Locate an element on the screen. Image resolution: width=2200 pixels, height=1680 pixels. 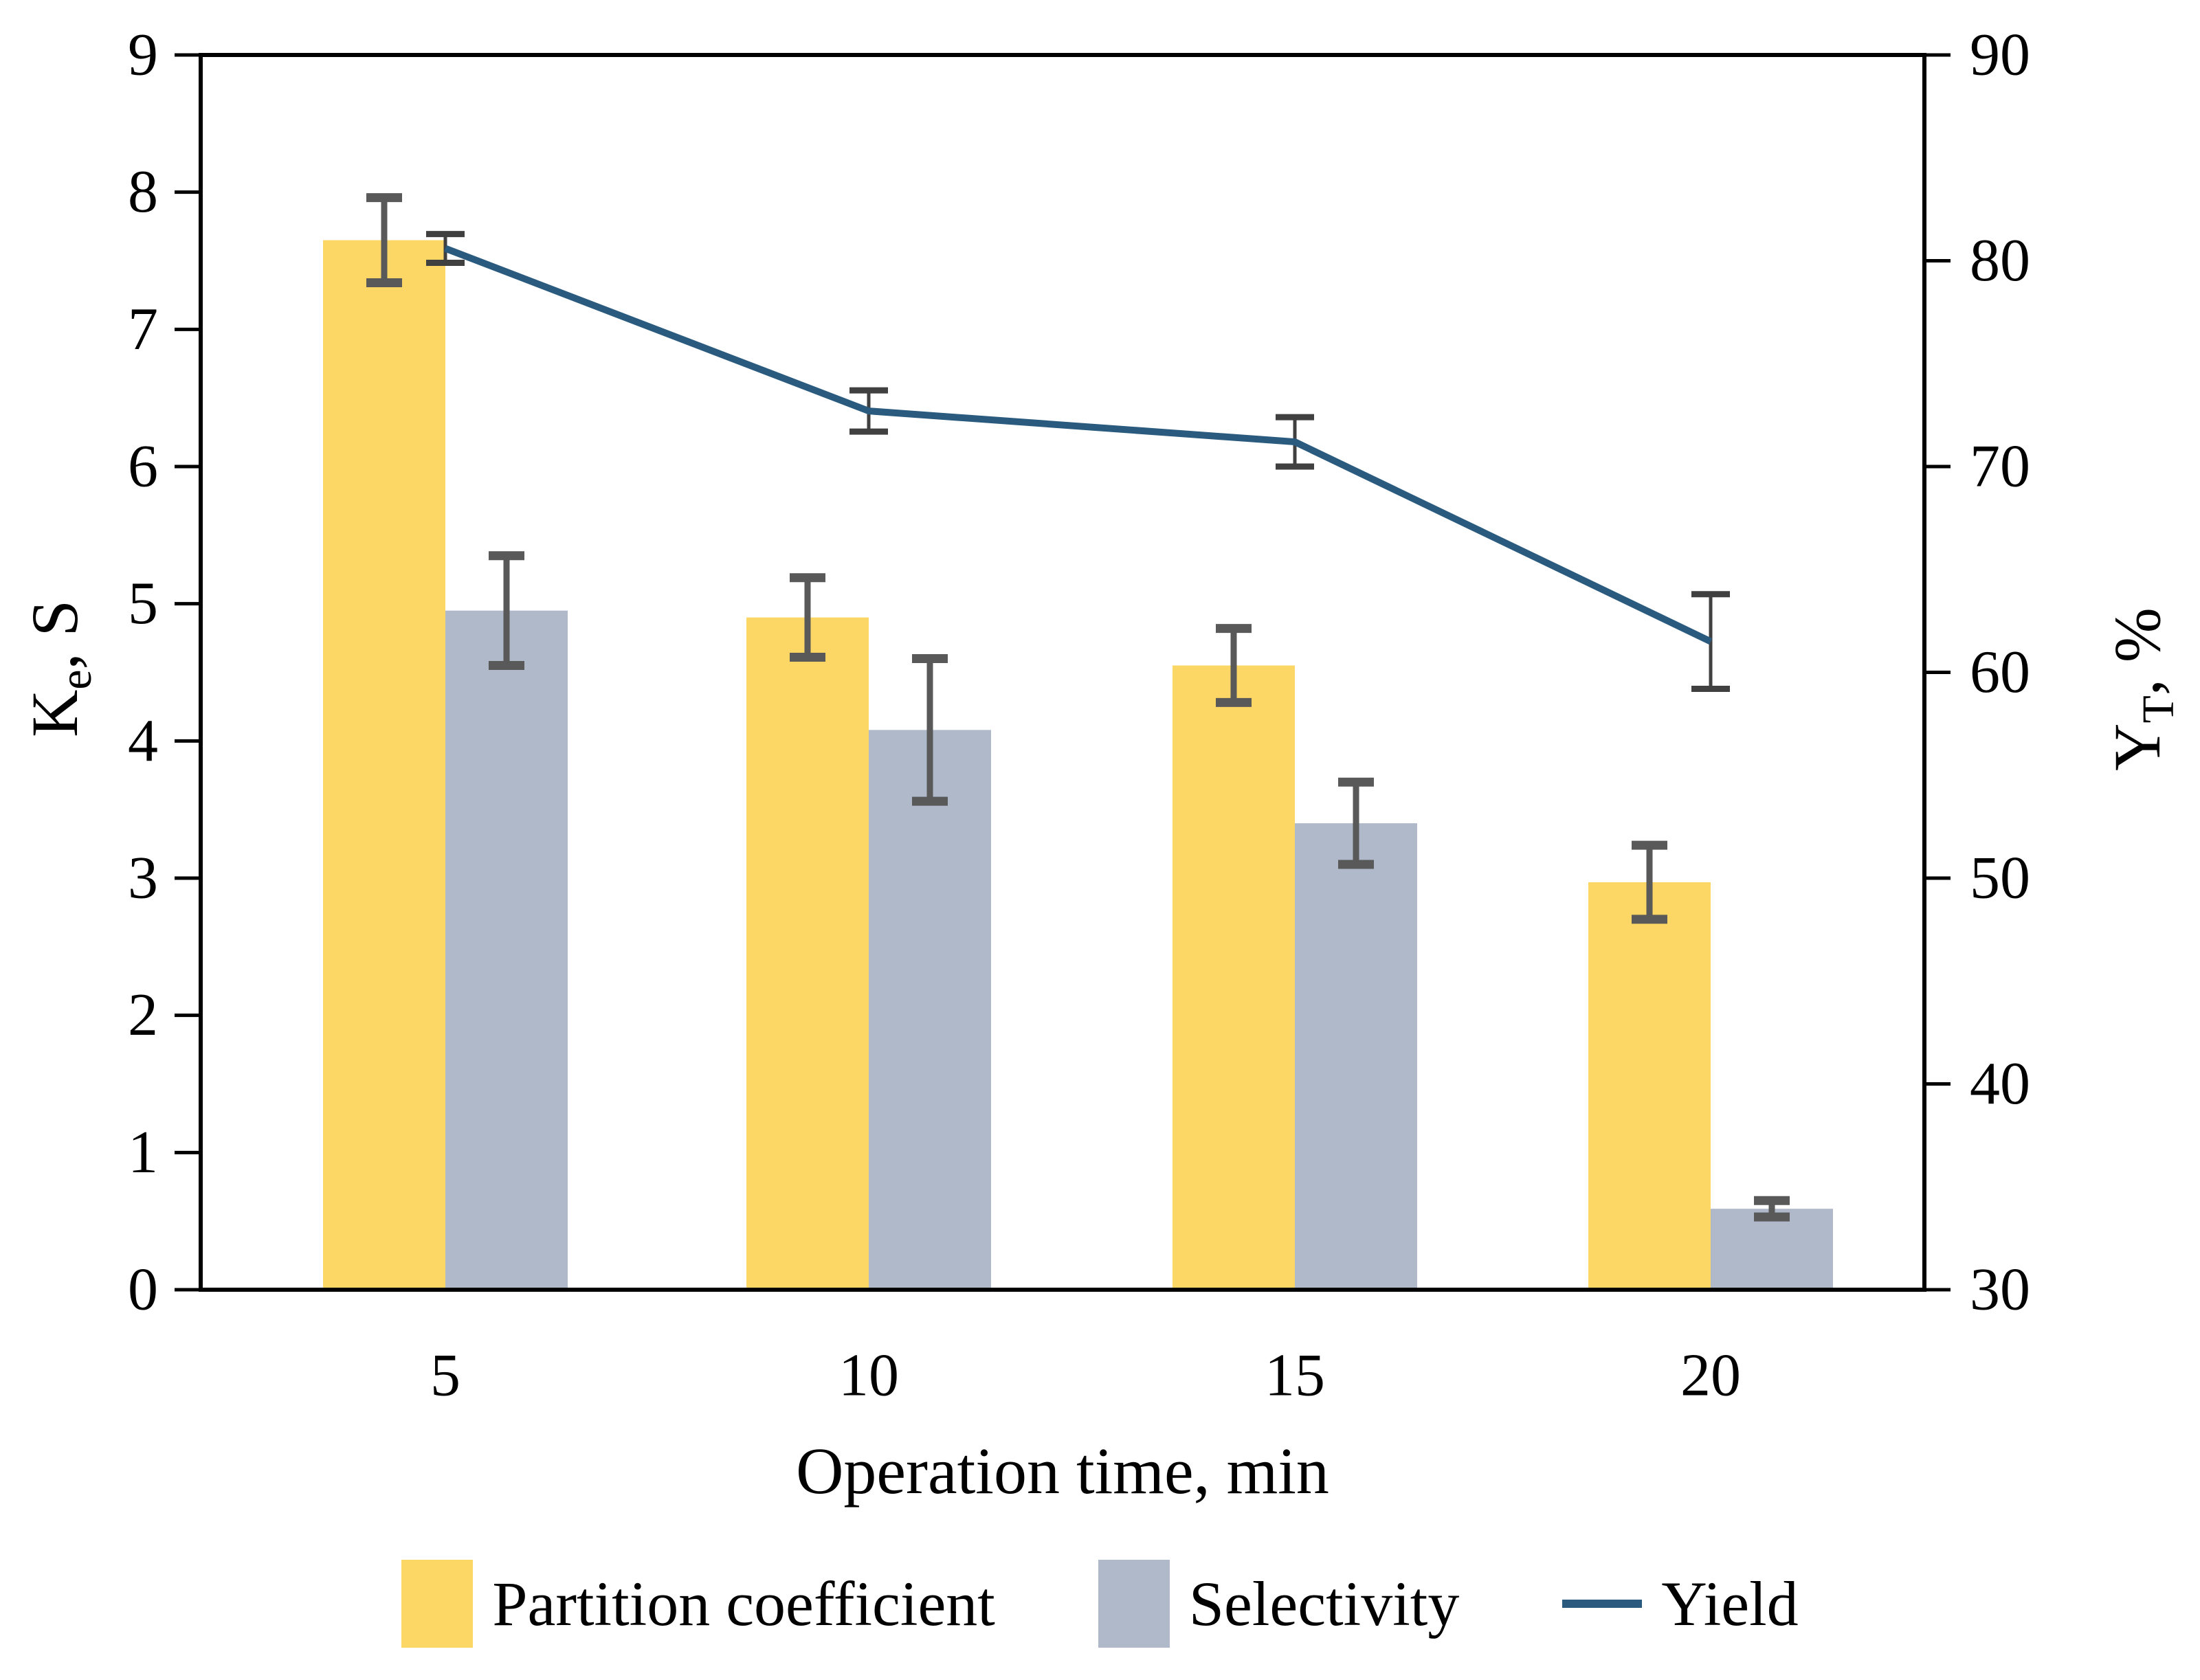
left-axis-tick-label: 6 is located at coordinates (143, 467).